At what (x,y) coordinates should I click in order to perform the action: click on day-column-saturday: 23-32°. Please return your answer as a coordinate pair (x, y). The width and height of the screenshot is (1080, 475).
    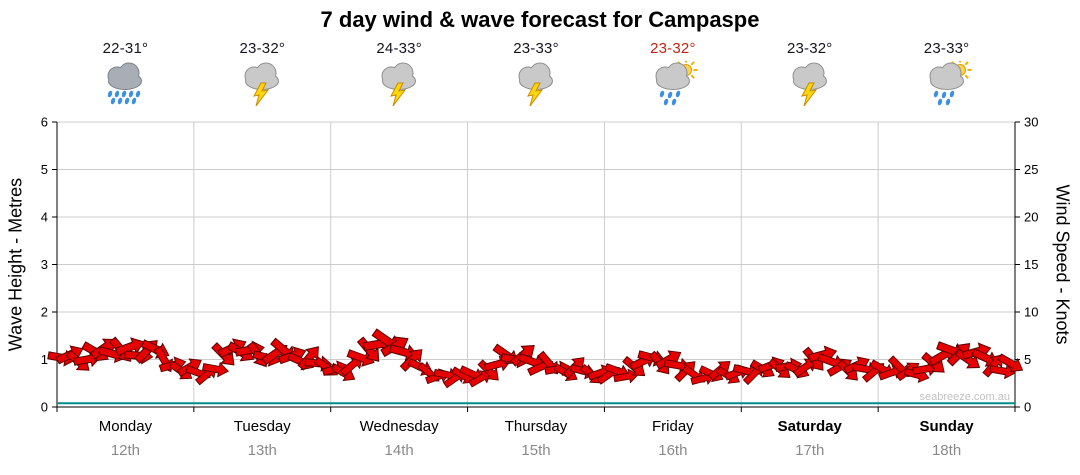
    Looking at the image, I should click on (809, 81).